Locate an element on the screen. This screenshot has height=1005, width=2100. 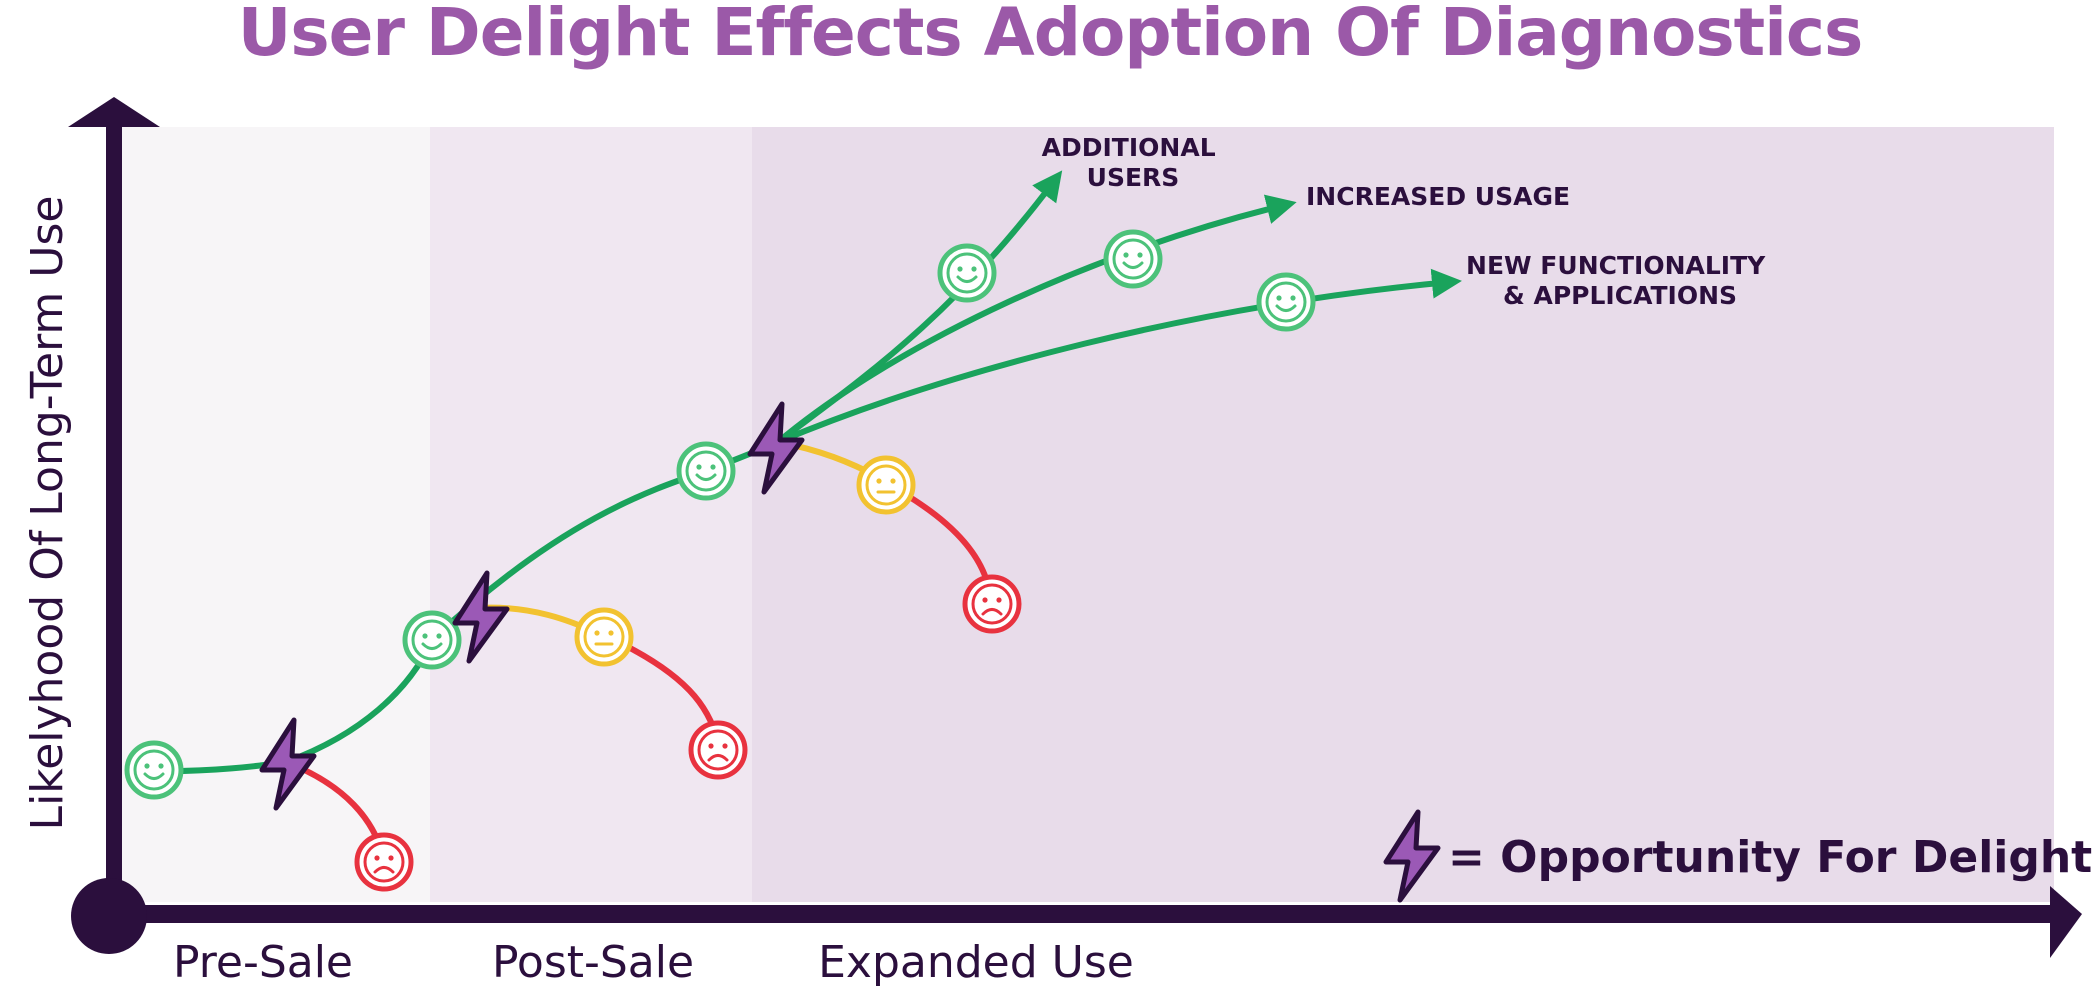
face-happy-increased-usage is located at coordinates (1133, 259).